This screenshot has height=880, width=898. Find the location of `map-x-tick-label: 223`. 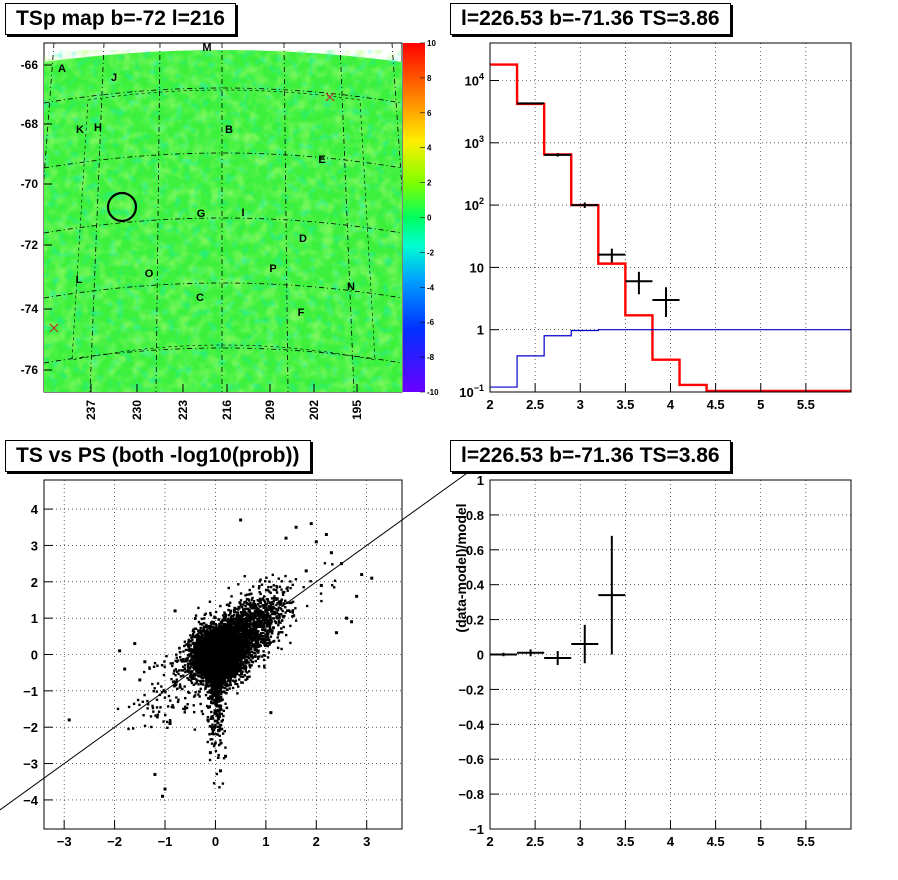

map-x-tick-label: 223 is located at coordinates (183, 410).